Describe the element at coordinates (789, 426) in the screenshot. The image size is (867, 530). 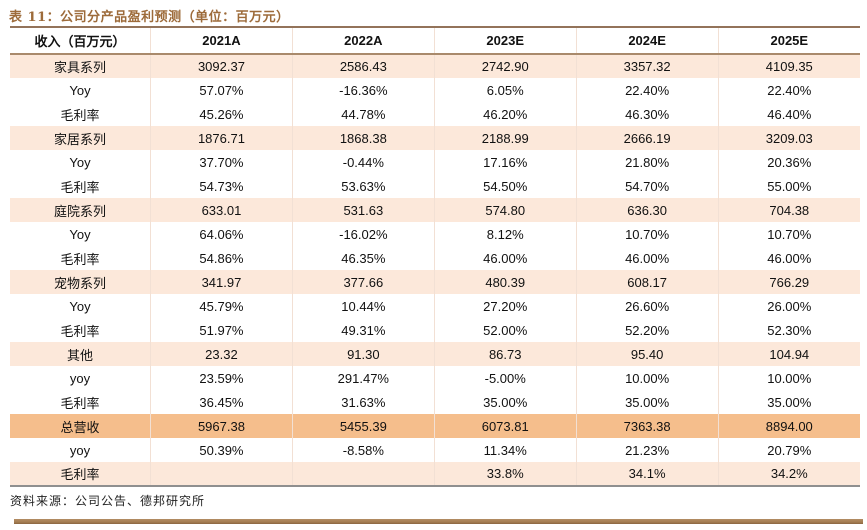
I see `cell: 8894.00` at that location.